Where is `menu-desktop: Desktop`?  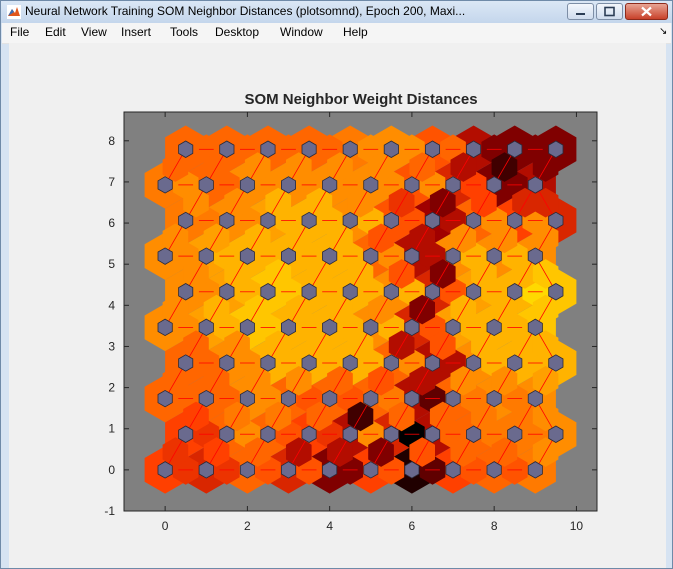
menu-desktop: Desktop is located at coordinates (237, 32).